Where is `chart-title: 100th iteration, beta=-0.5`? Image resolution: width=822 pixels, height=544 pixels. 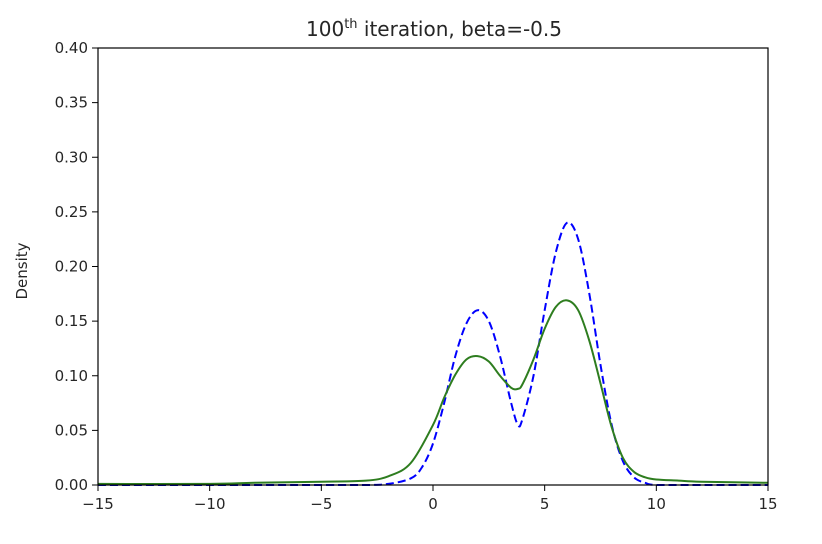 chart-title: 100th iteration, beta=-0.5 is located at coordinates (434, 29).